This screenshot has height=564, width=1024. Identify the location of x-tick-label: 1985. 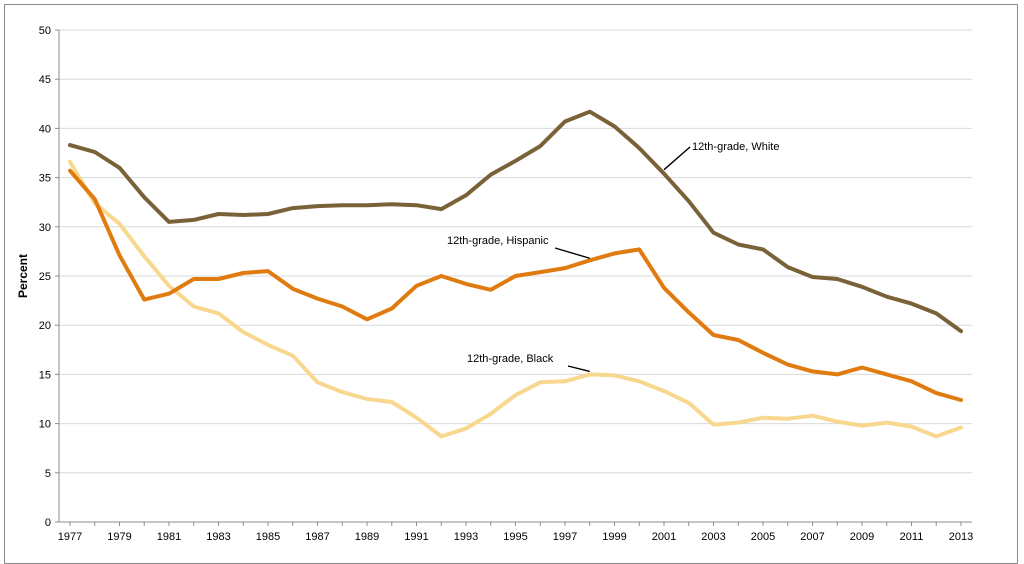
(268, 537).